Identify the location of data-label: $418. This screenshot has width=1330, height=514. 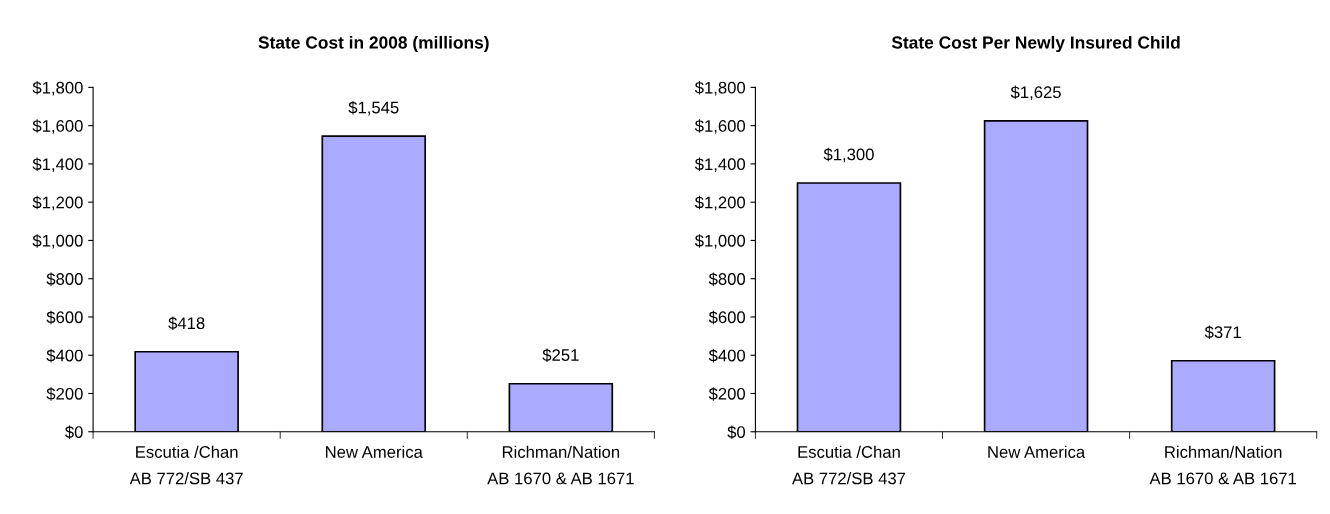
(186, 323).